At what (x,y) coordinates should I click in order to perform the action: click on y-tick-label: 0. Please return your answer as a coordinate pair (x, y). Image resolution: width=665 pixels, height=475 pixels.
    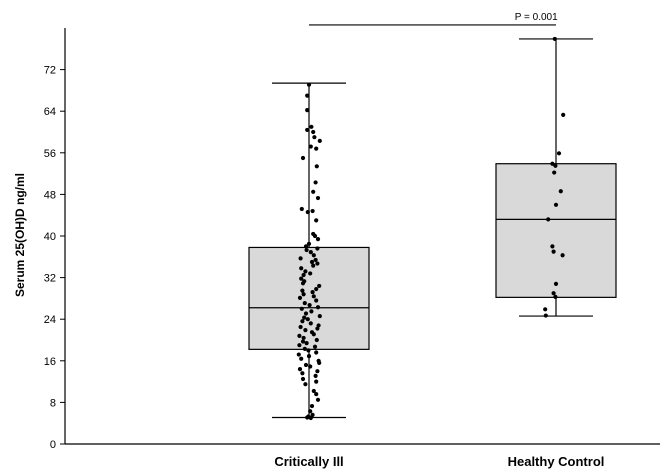
    Looking at the image, I should click on (53, 445).